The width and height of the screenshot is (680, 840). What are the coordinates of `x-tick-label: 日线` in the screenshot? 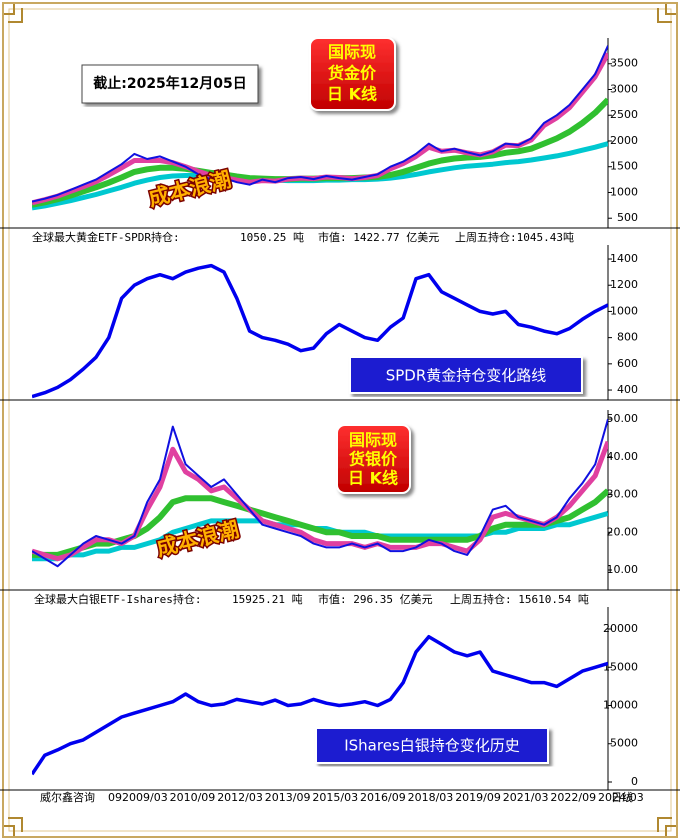 It's located at (622, 797).